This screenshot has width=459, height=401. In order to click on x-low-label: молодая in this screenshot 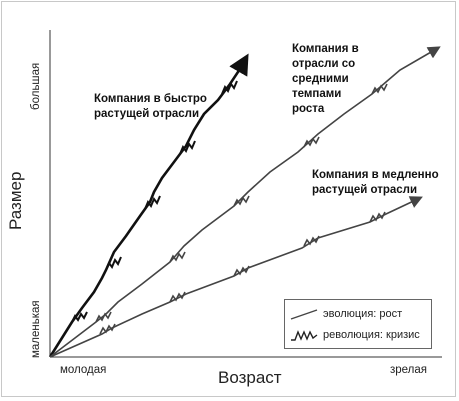, I will do `click(83, 370)`.